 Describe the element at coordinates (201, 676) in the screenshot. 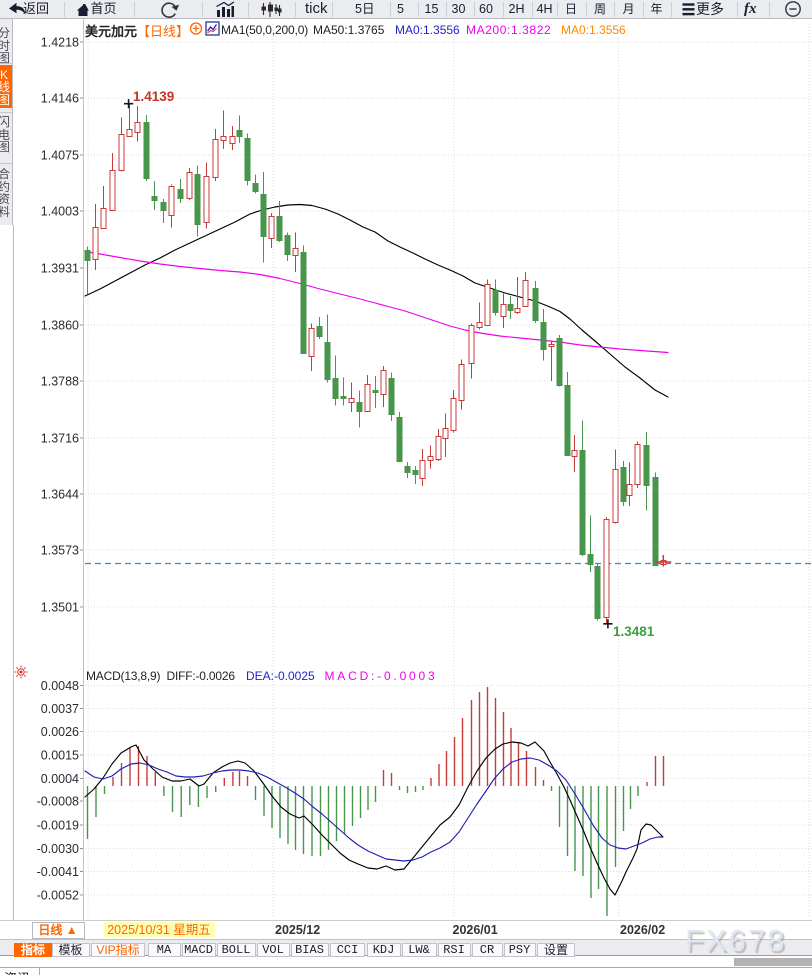

I see `svg-text: DIFF:-0.0026` at that location.